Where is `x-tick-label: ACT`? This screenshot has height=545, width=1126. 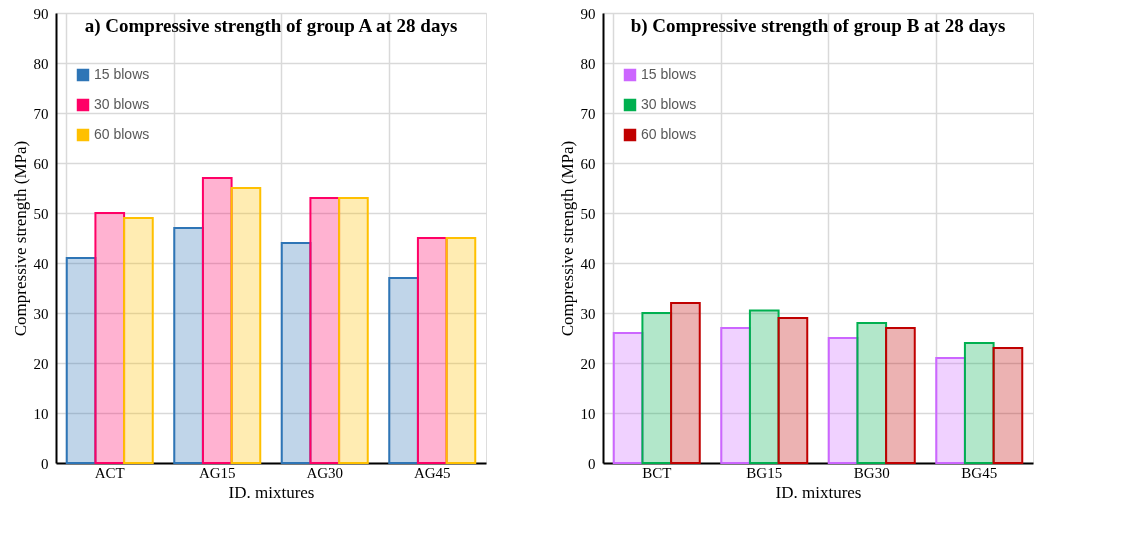 x-tick-label: ACT is located at coordinates (109, 472).